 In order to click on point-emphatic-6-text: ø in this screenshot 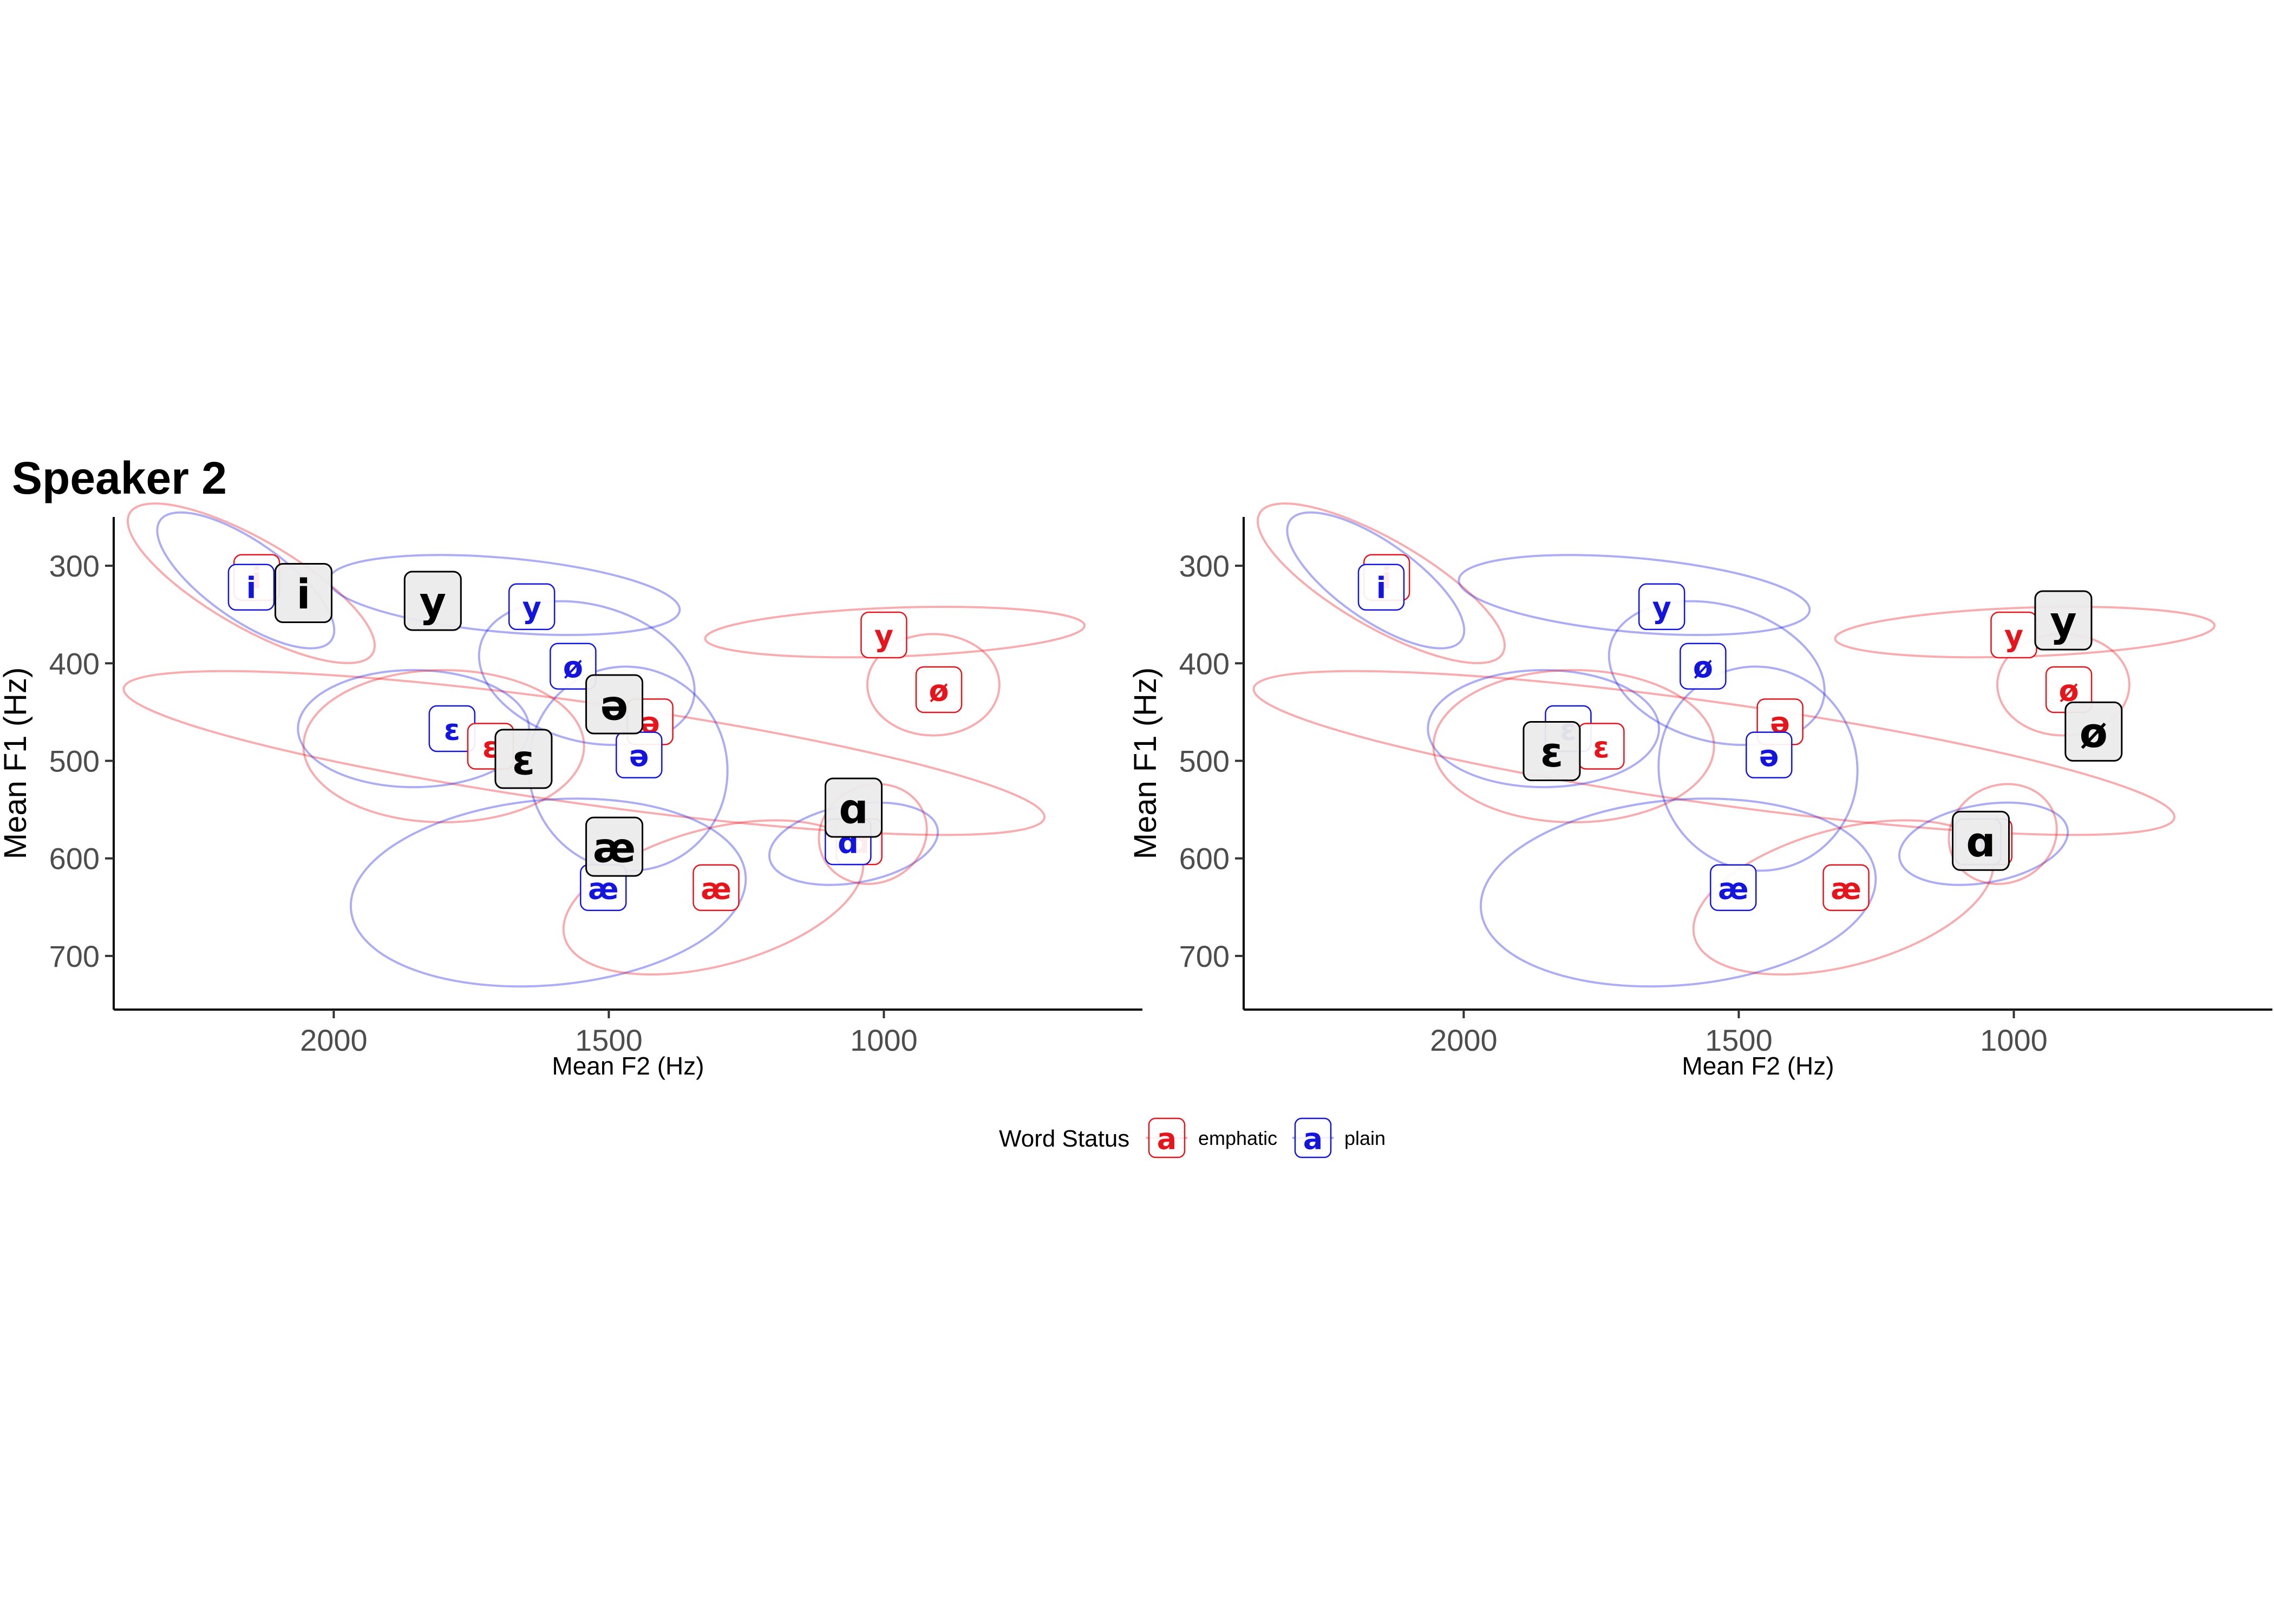, I will do `click(939, 690)`.